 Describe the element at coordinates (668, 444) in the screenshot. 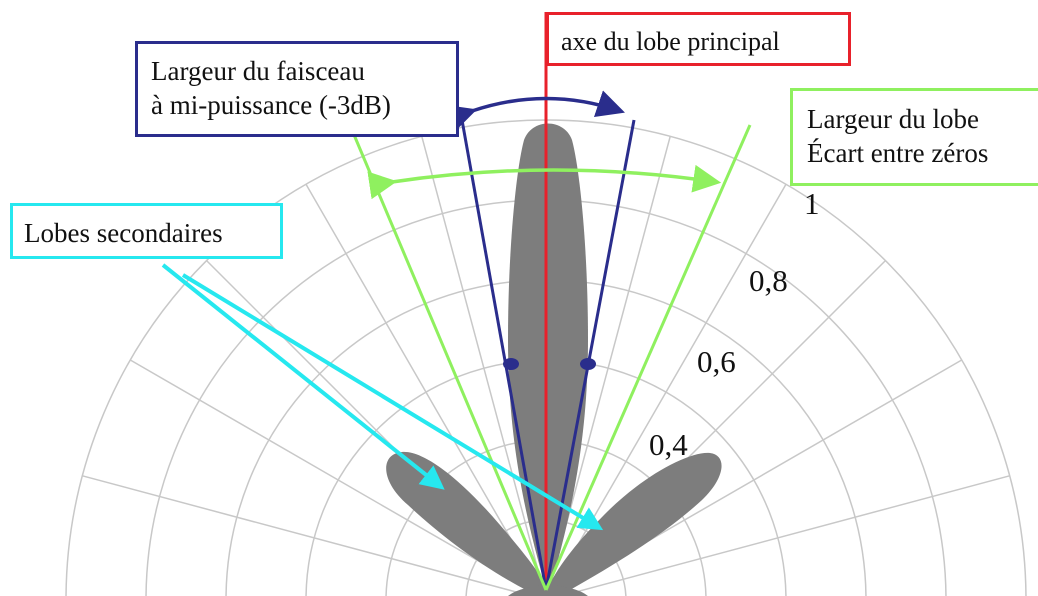

I see `radial-tick-0-4: 0,4` at that location.